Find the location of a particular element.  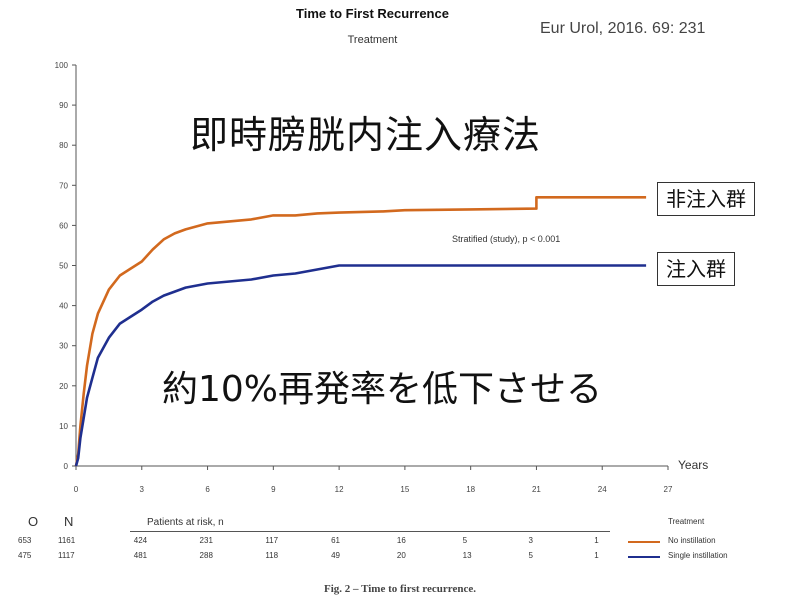

risk-count: 13 is located at coordinates (467, 555).